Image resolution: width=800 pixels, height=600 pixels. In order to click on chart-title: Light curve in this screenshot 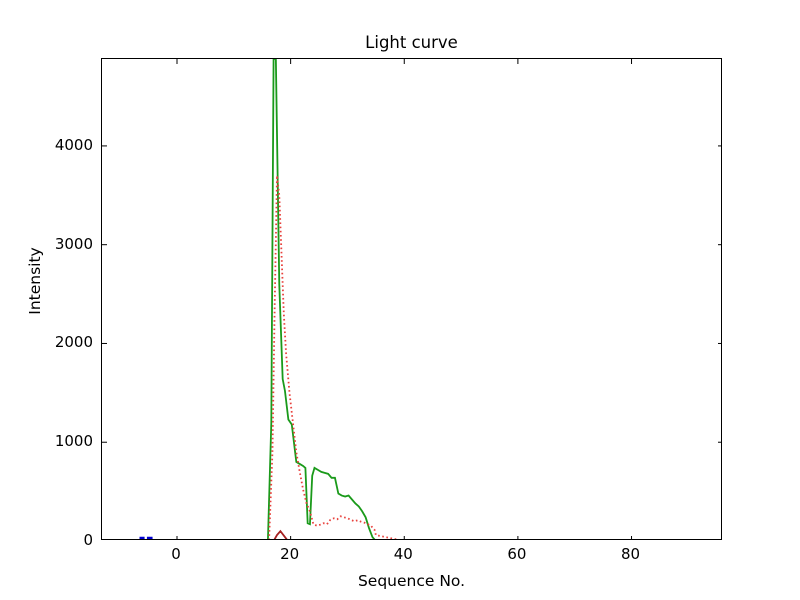, I will do `click(411, 42)`.